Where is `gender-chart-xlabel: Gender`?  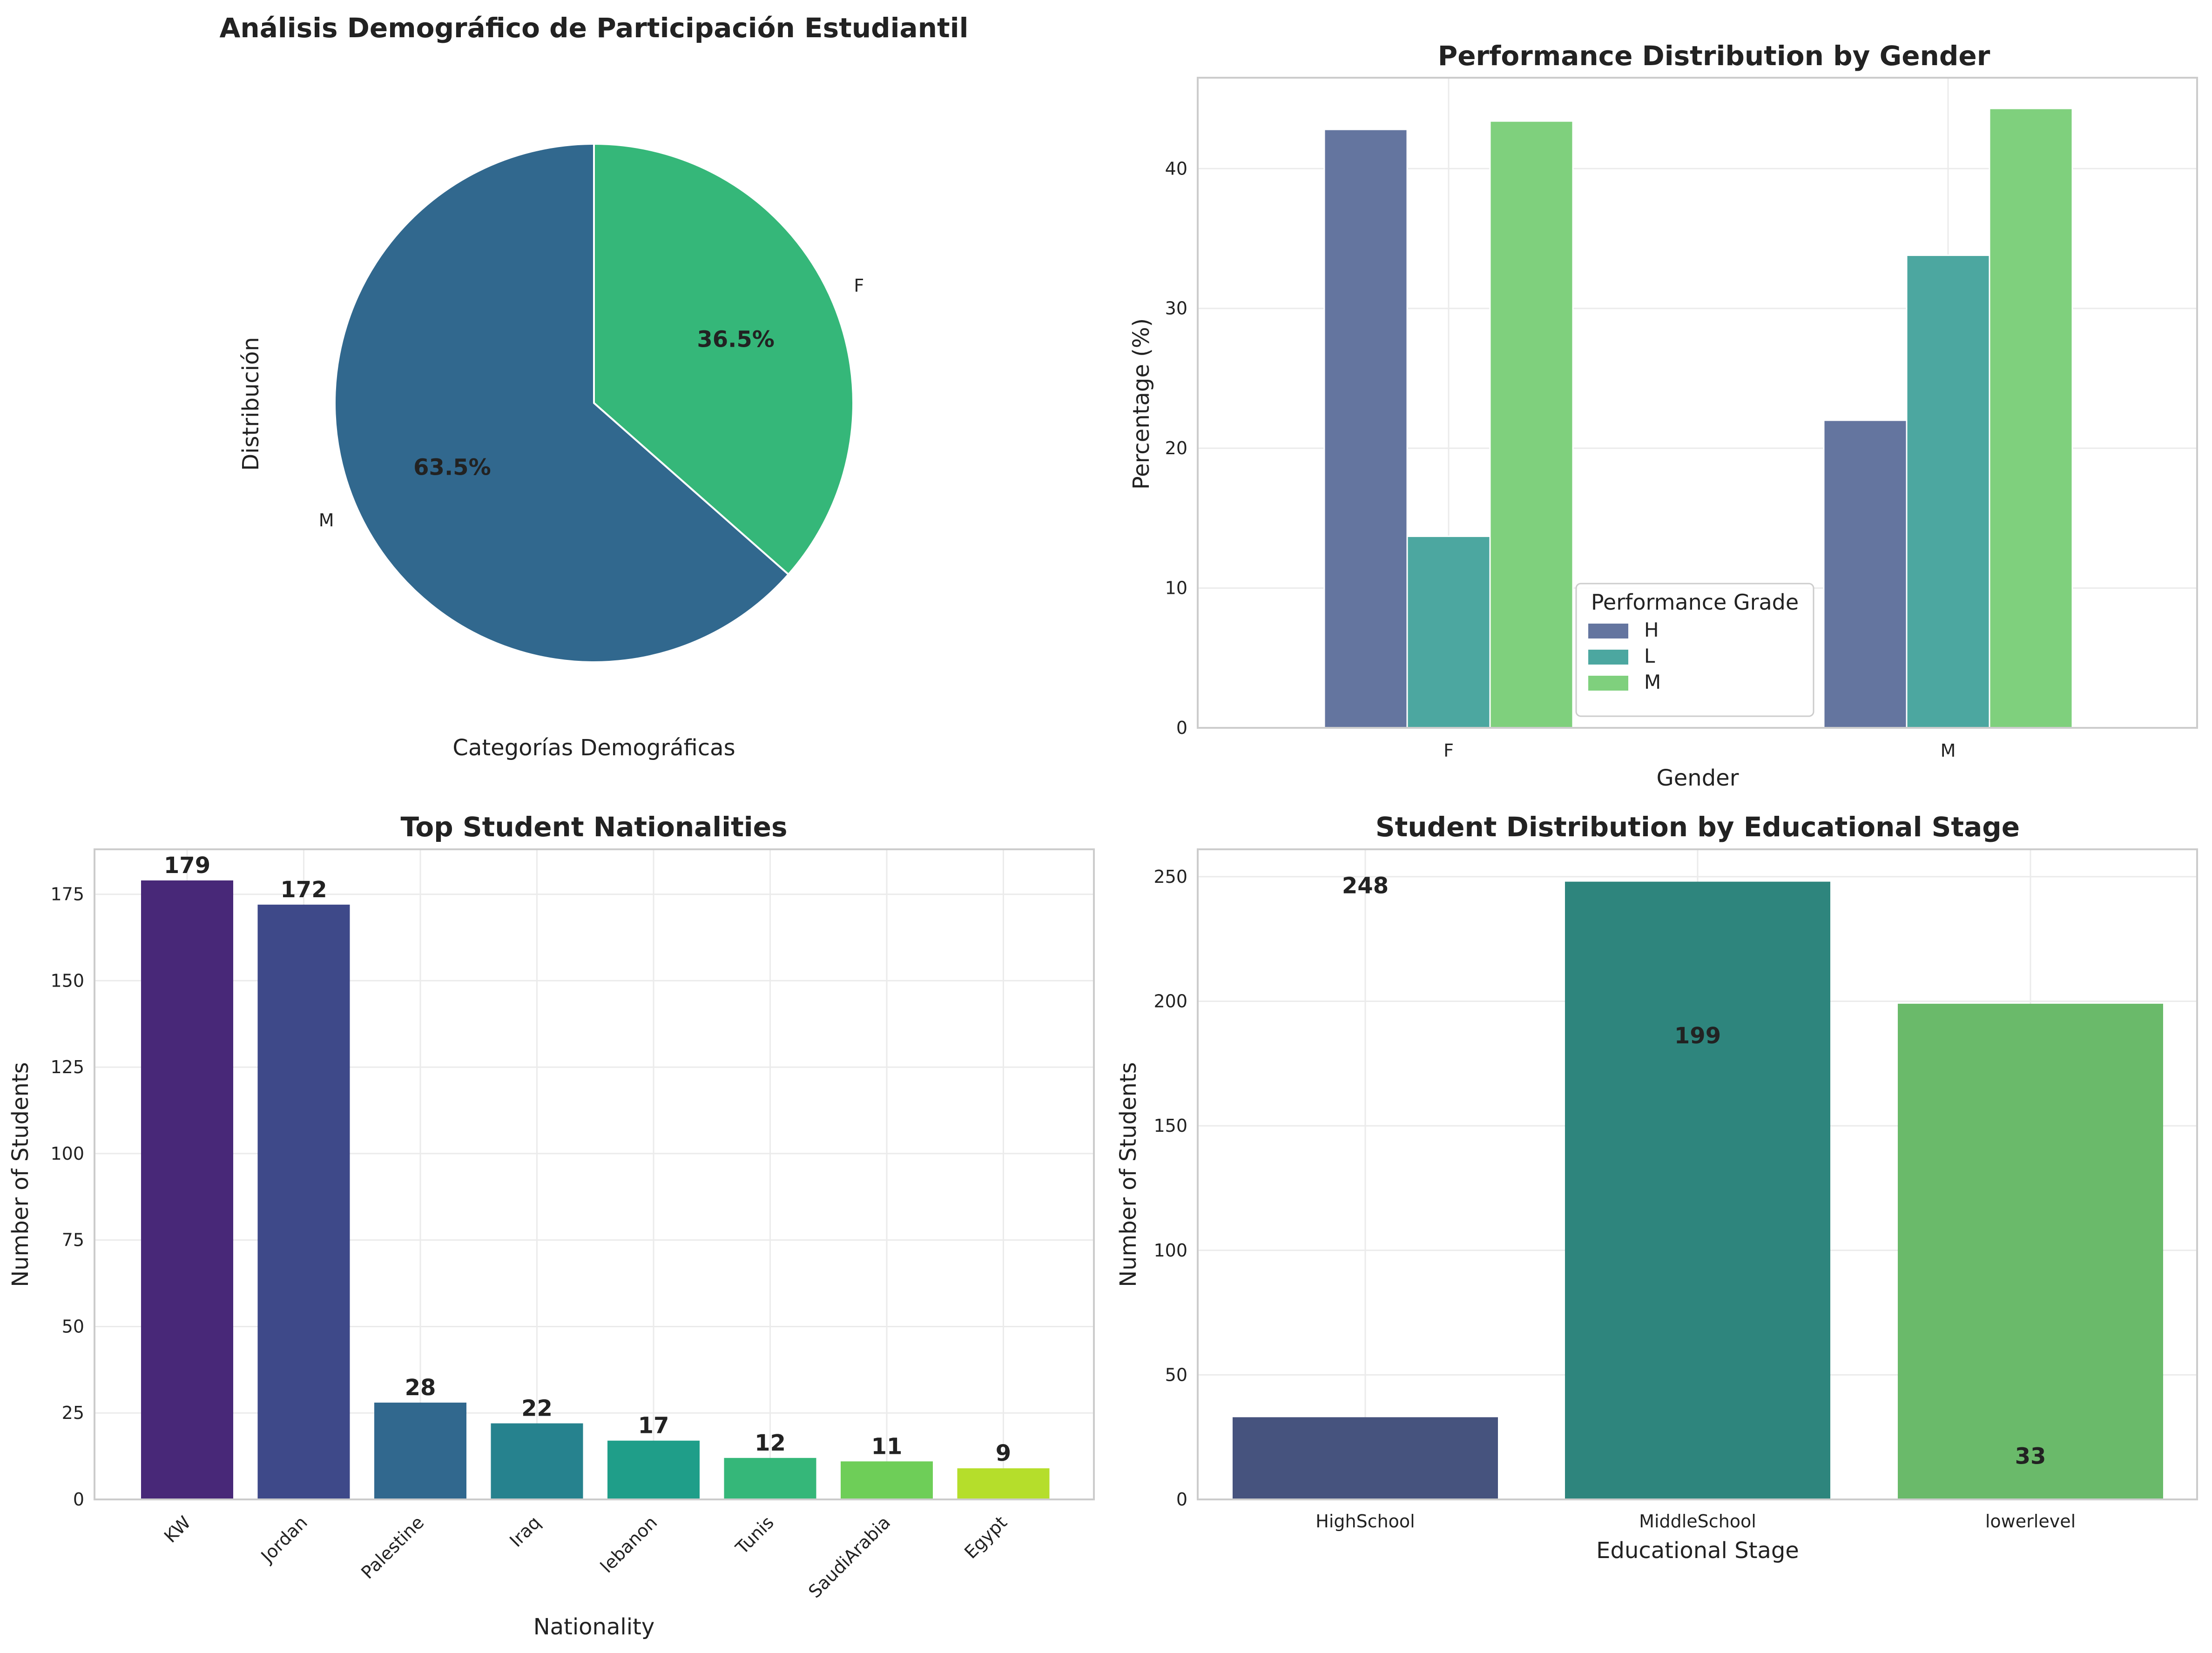
gender-chart-xlabel: Gender is located at coordinates (1698, 778).